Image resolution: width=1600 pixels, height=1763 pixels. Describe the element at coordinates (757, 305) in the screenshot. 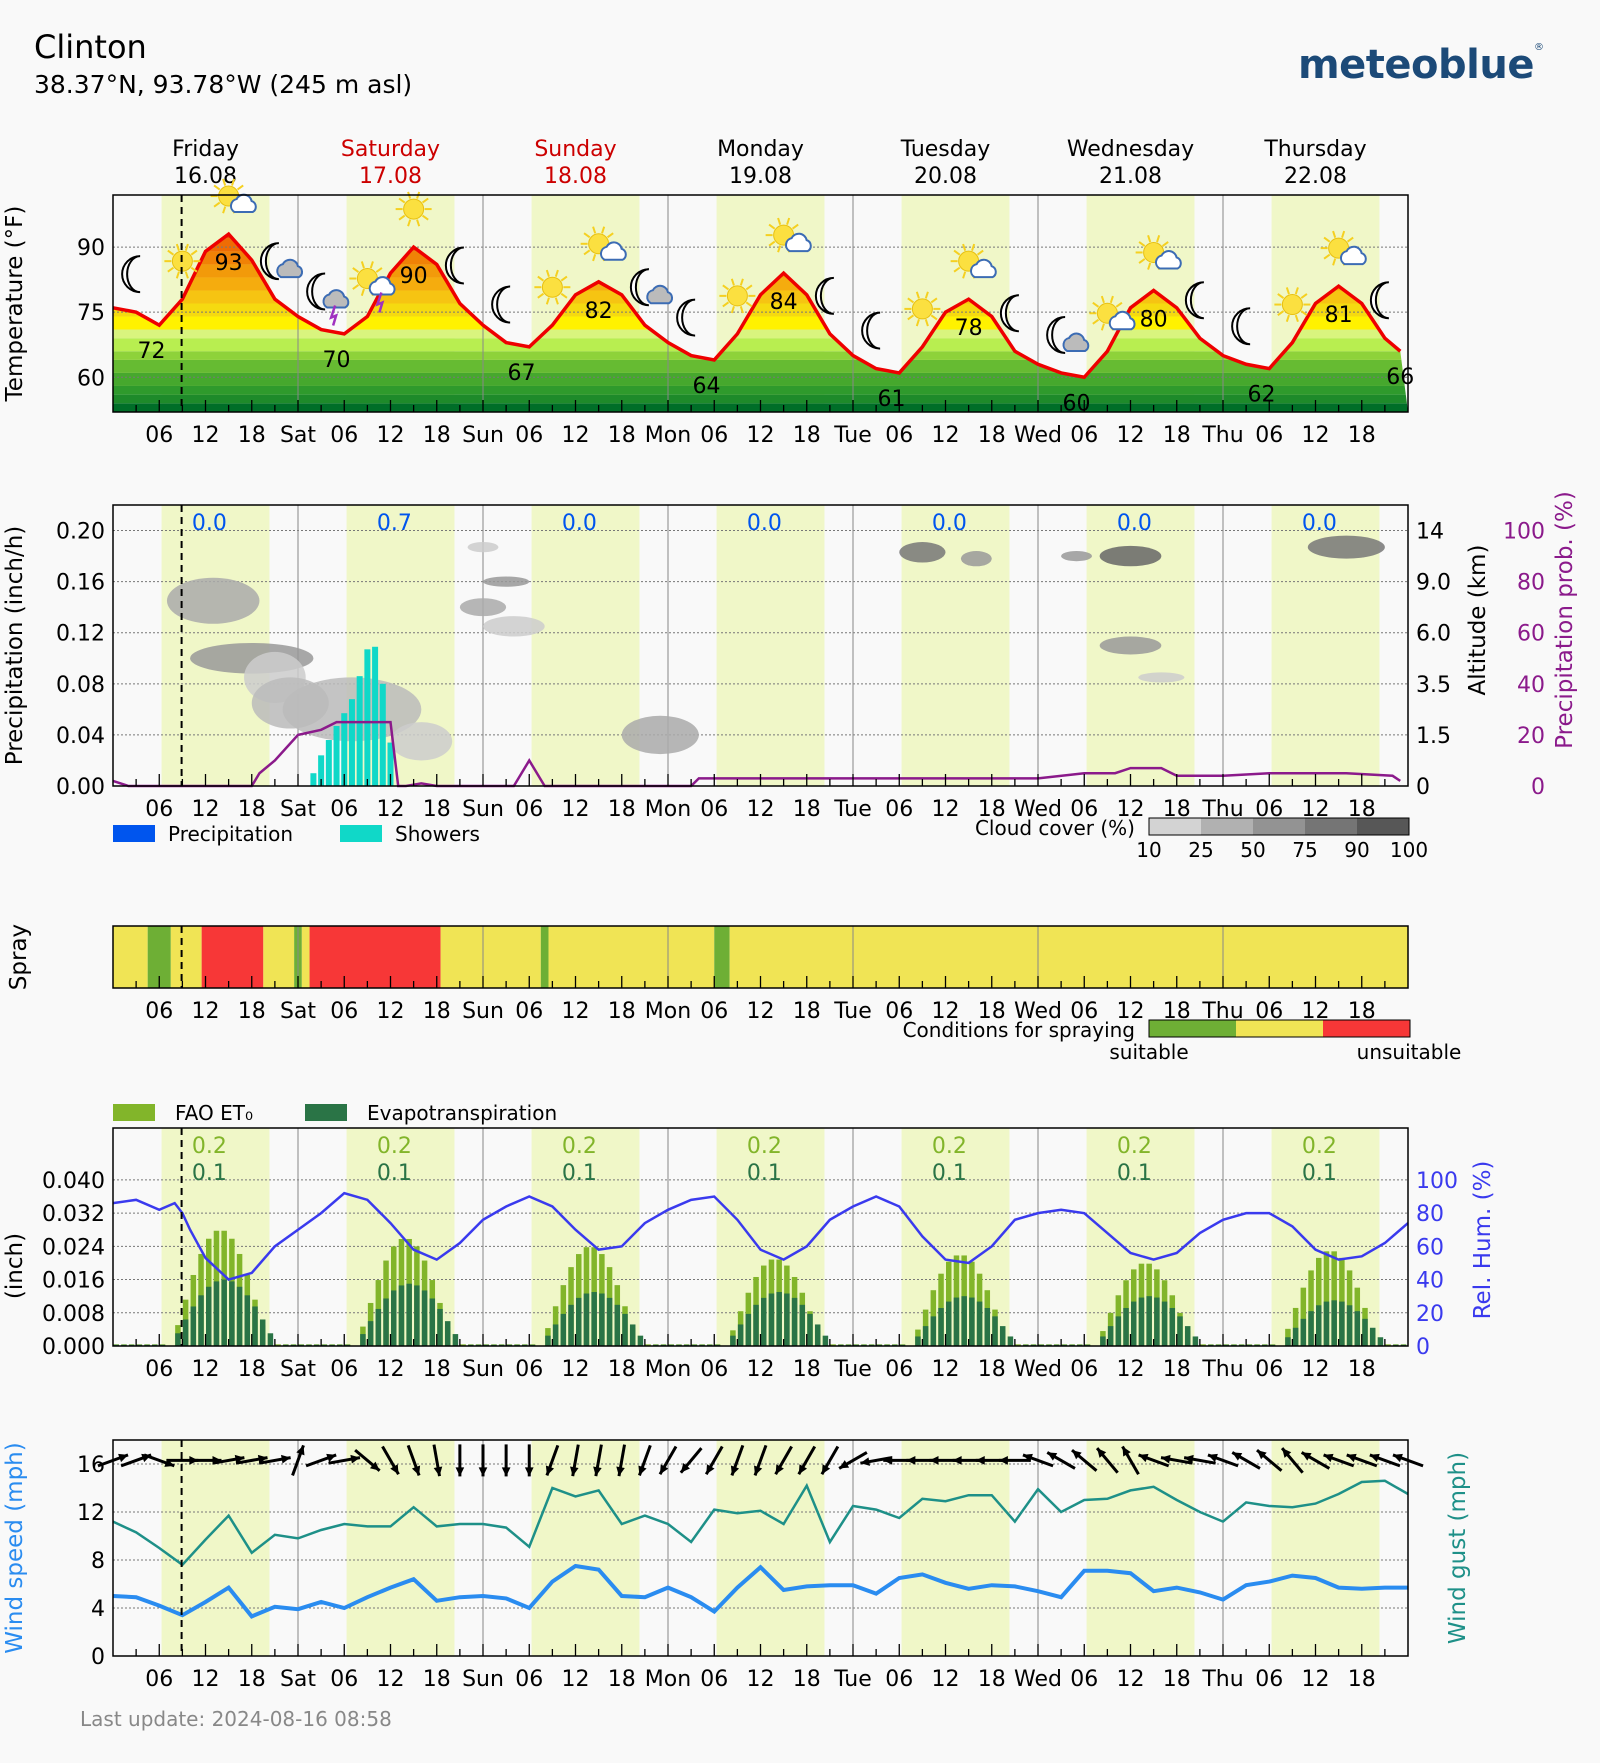

I see `temperature-line` at that location.